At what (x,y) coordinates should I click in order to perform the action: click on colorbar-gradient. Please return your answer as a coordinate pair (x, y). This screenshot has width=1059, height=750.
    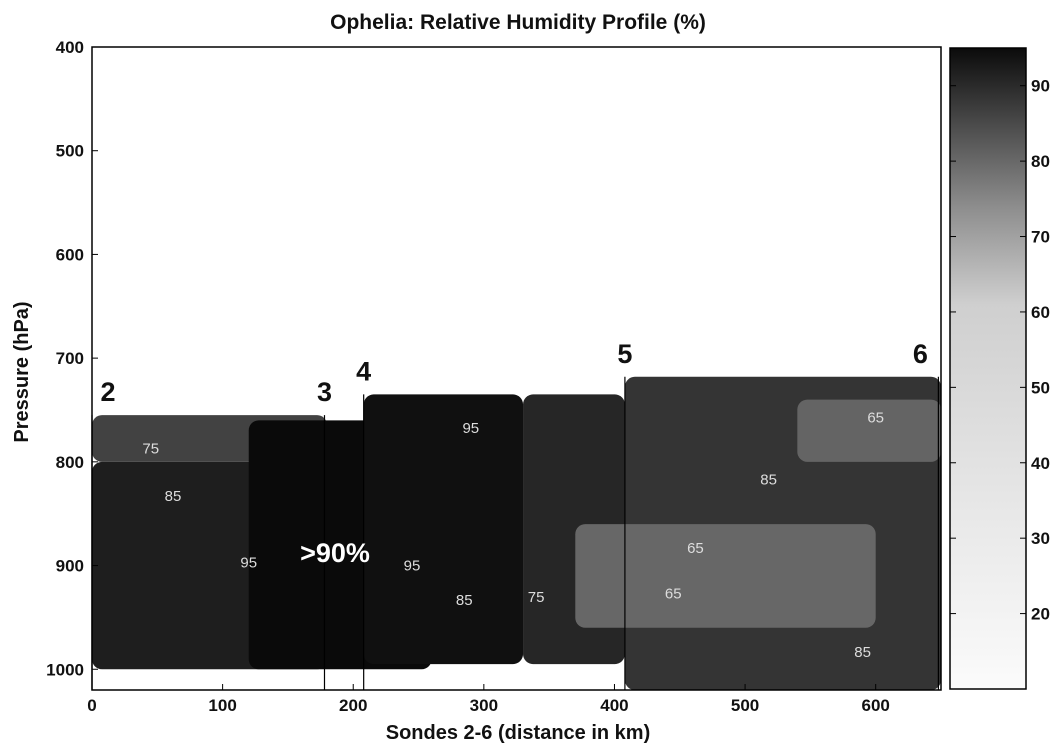
    Looking at the image, I should click on (988, 368).